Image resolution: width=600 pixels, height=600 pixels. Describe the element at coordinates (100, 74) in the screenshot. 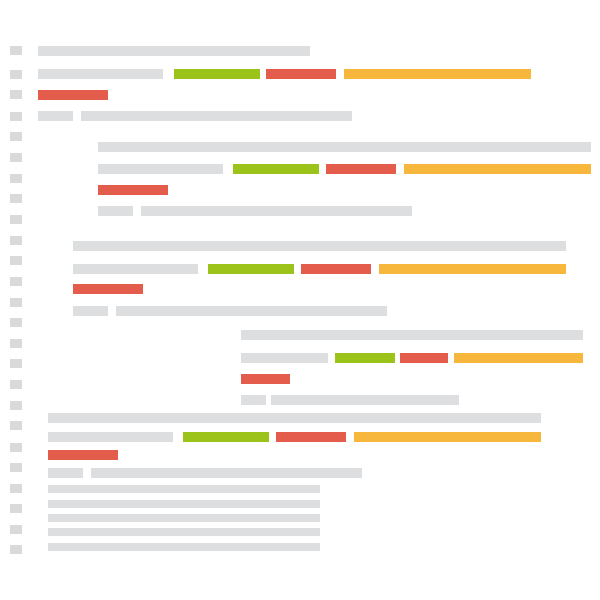

I see `block-1-token-line-2-segment-1-gray` at that location.